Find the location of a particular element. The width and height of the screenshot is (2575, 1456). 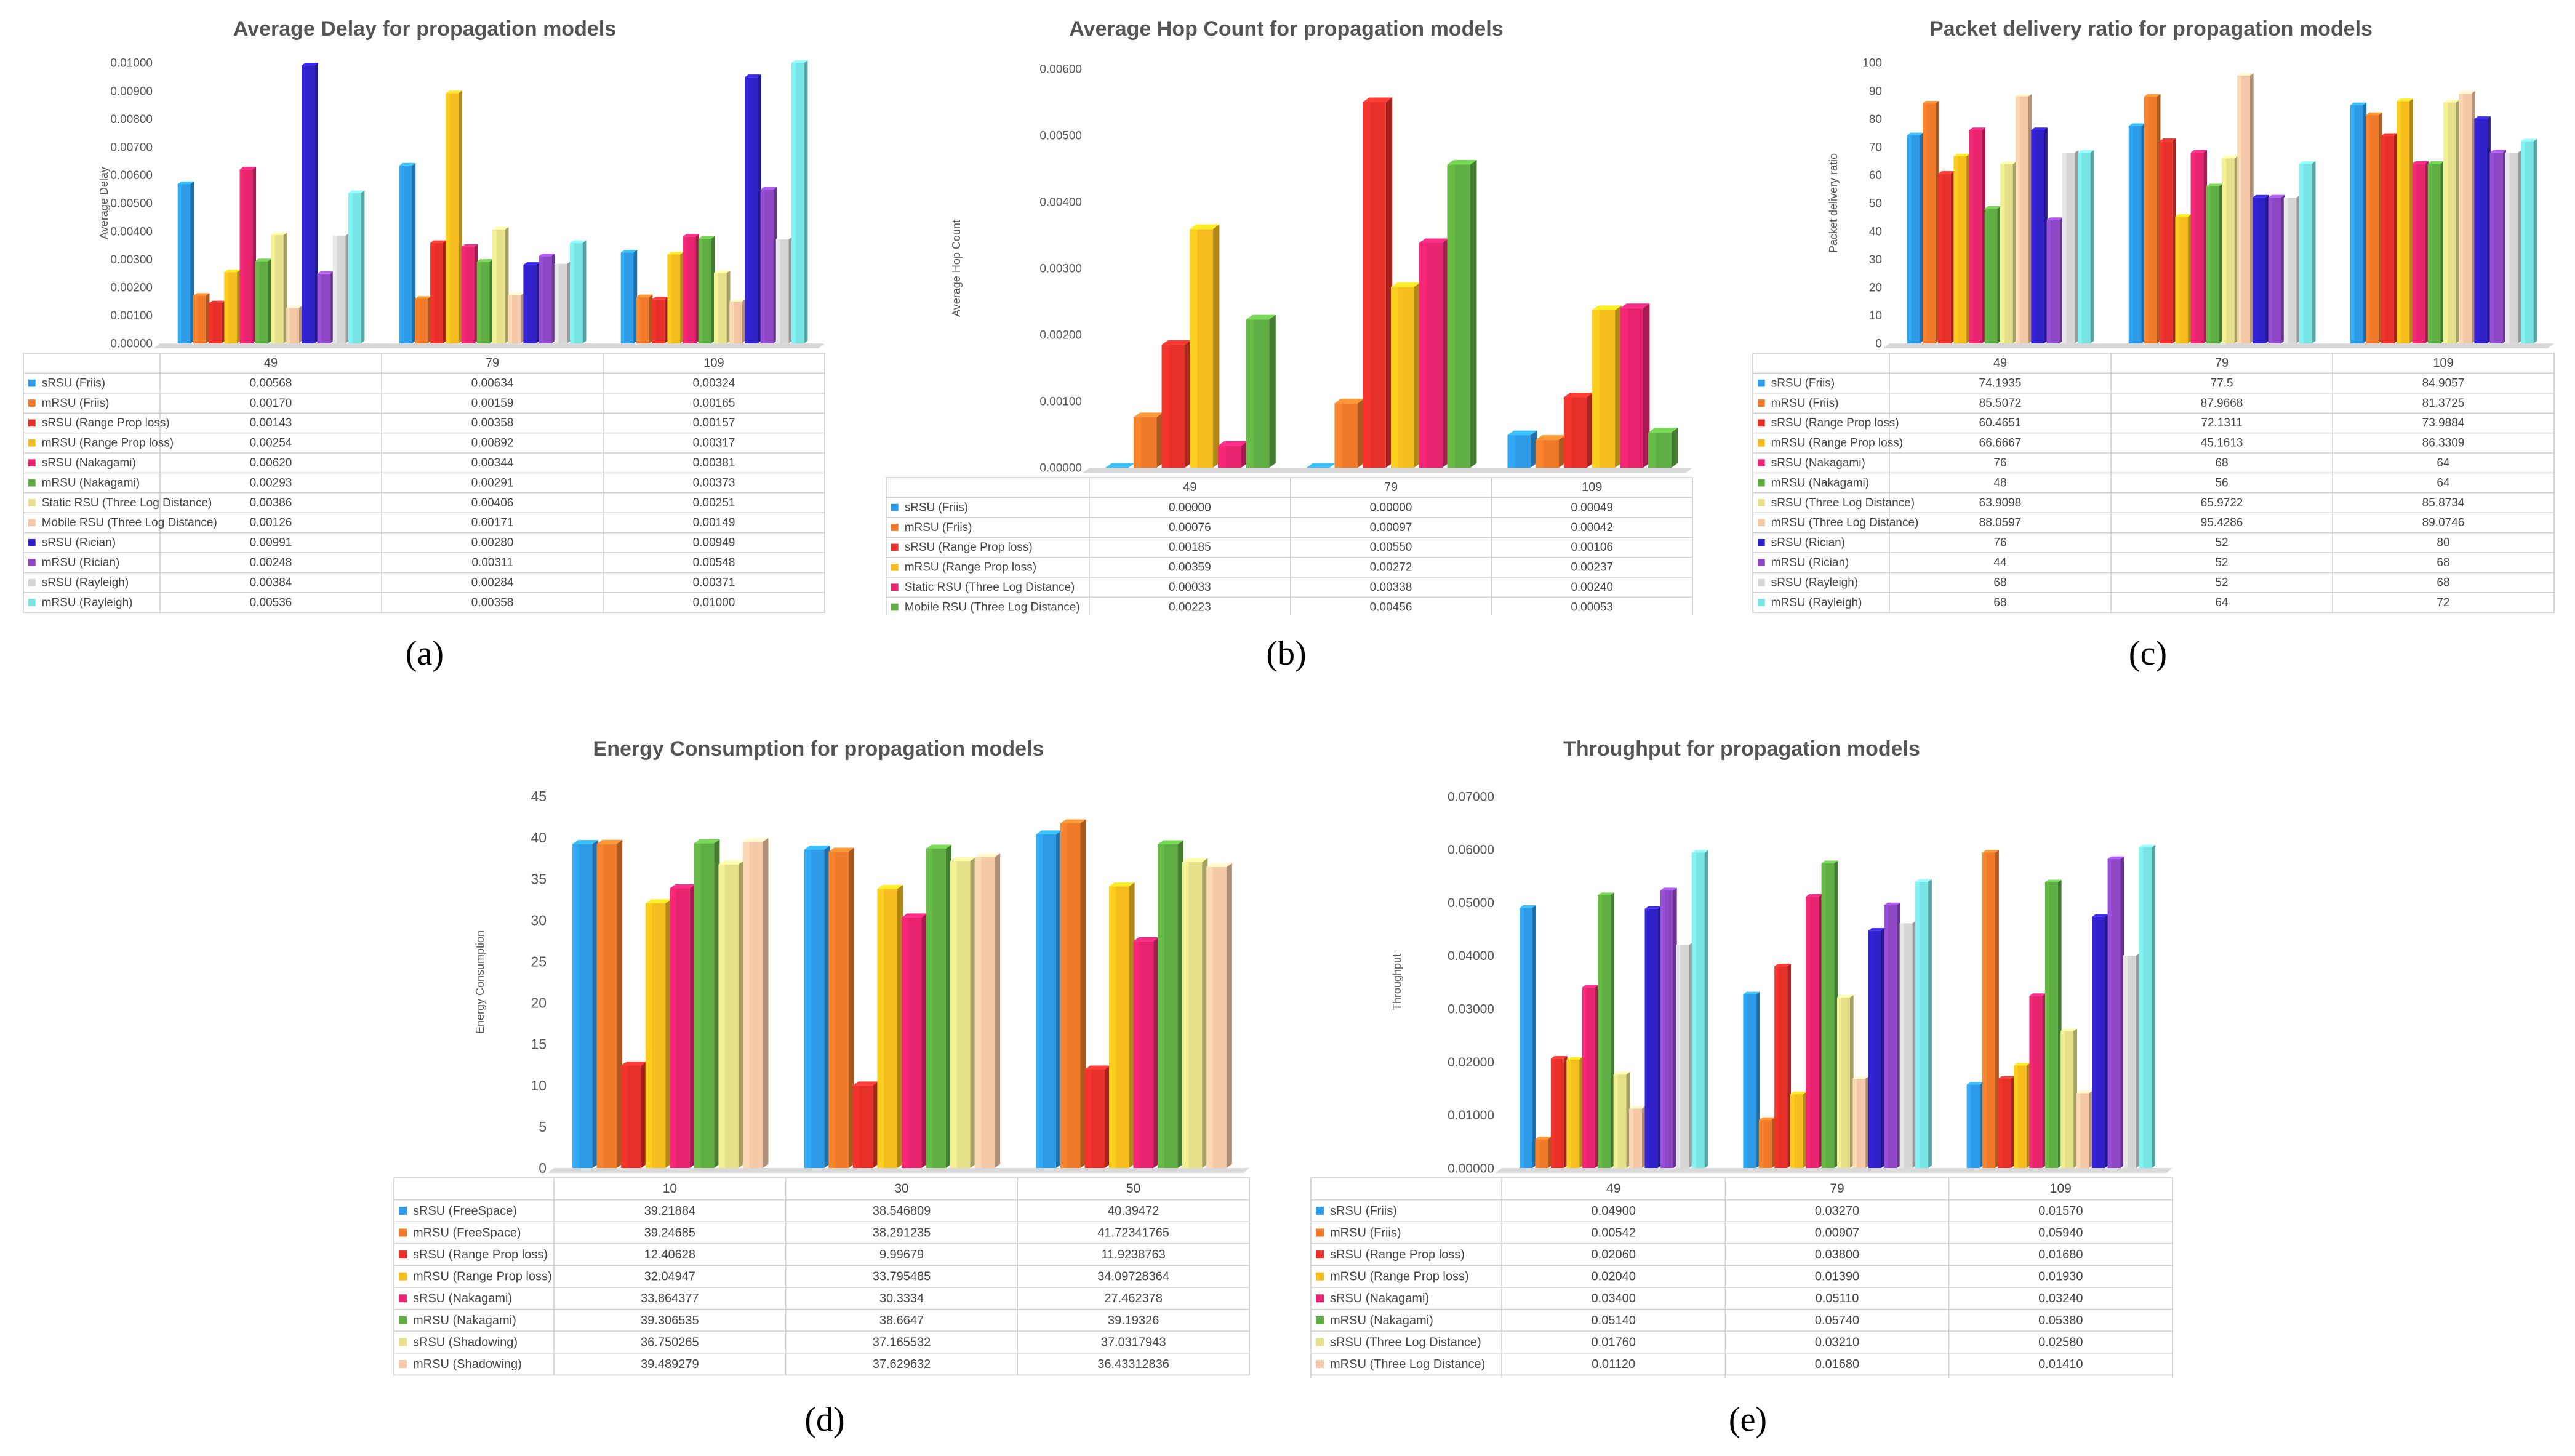

data-value-label: 86.3309 is located at coordinates (2443, 443).